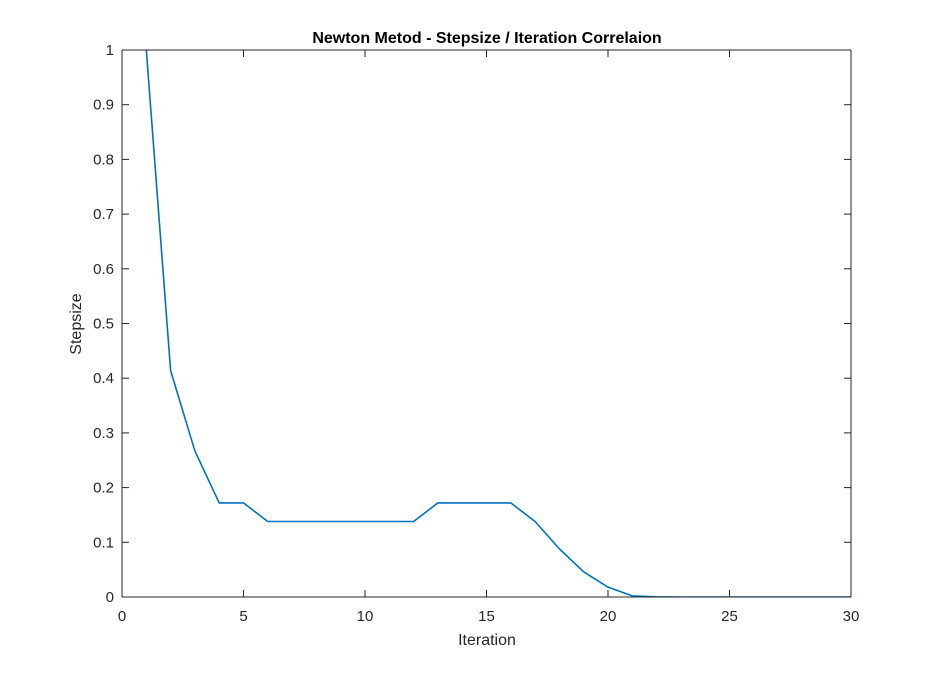 This screenshot has width=942, height=676. Describe the element at coordinates (122, 616) in the screenshot. I see `x-tick-label: 0` at that location.